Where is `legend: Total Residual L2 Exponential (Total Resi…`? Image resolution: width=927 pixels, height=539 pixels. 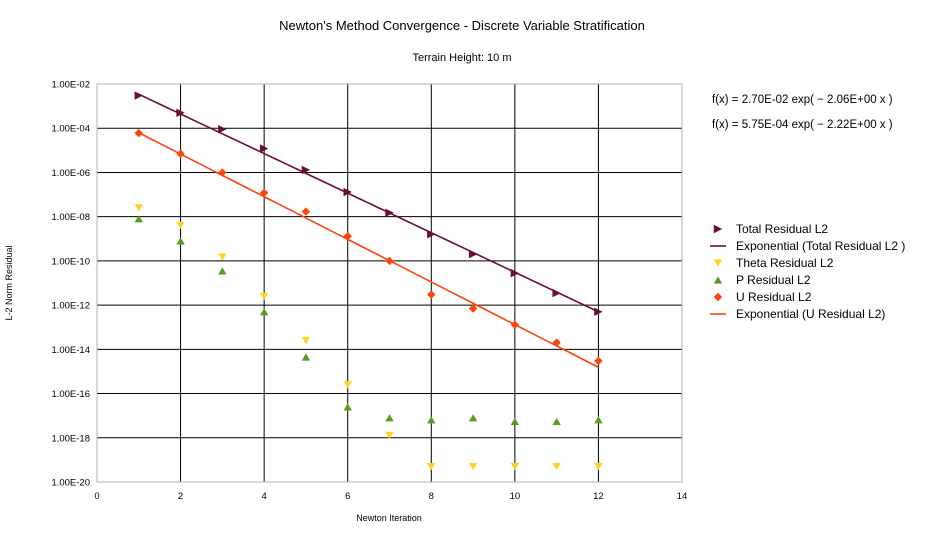 legend: Total Residual L2 Exponential (Total Resi… is located at coordinates (807, 271).